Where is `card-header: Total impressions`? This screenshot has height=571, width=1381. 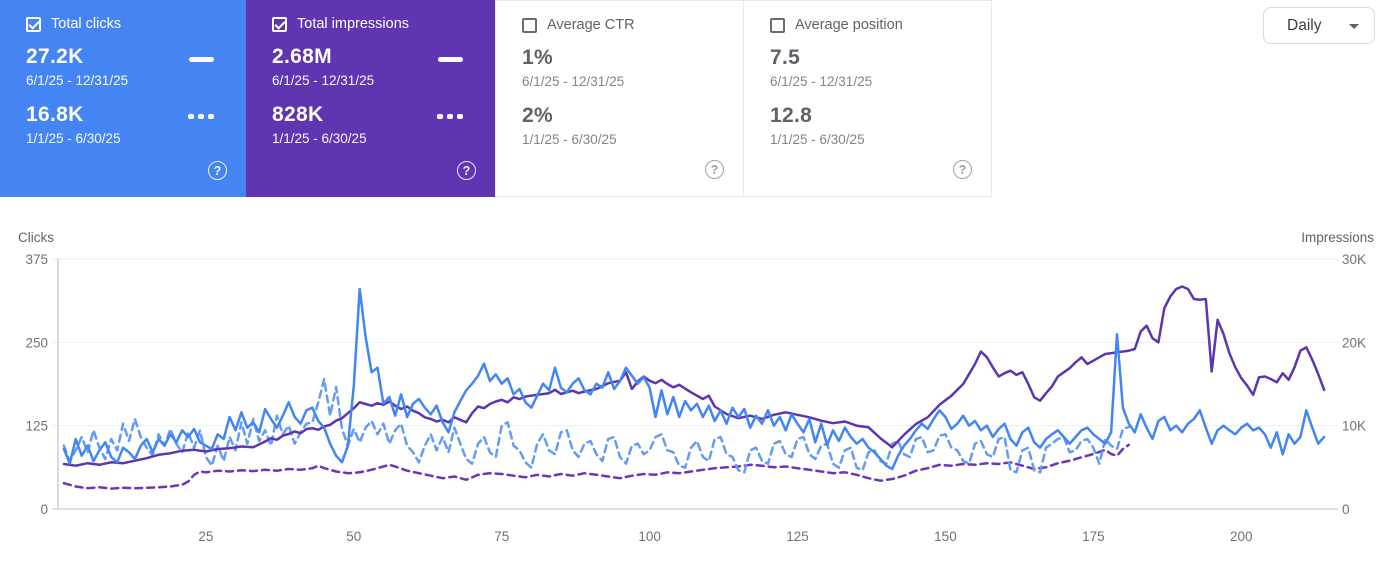
card-header: Total impressions is located at coordinates (340, 24).